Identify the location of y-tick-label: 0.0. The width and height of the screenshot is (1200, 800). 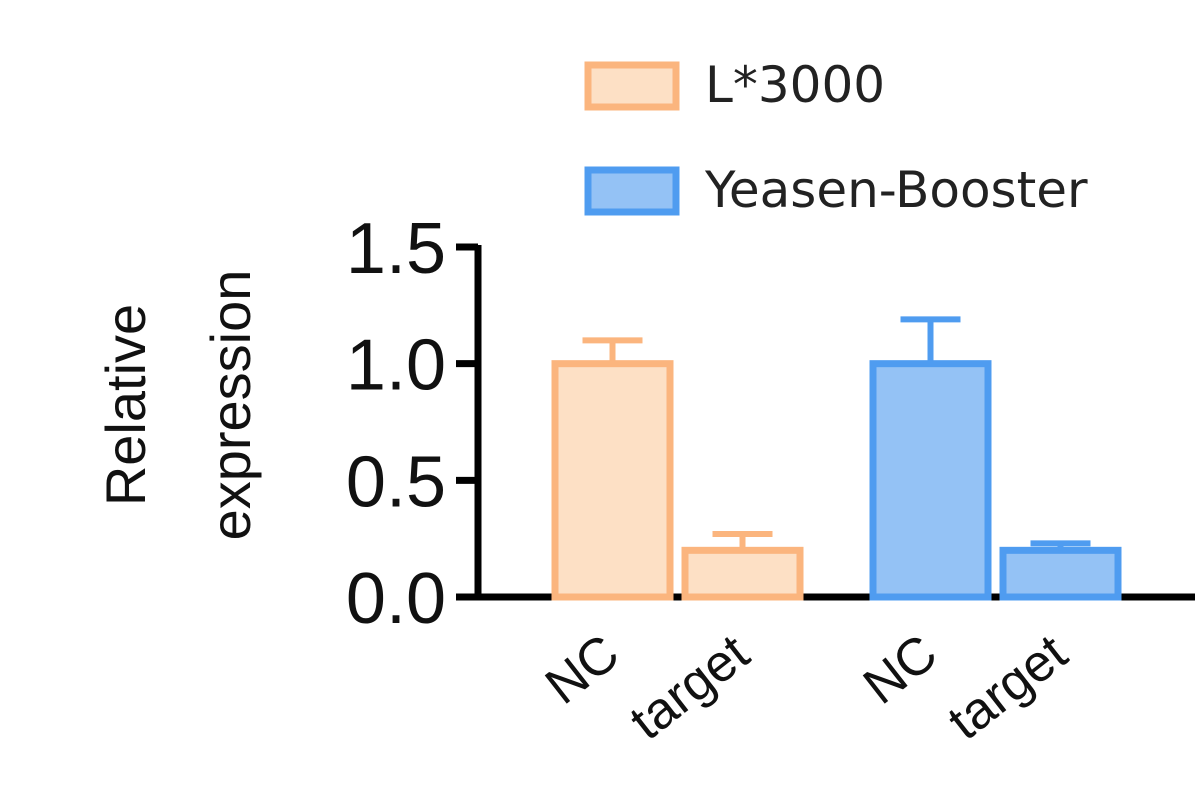
(396, 599).